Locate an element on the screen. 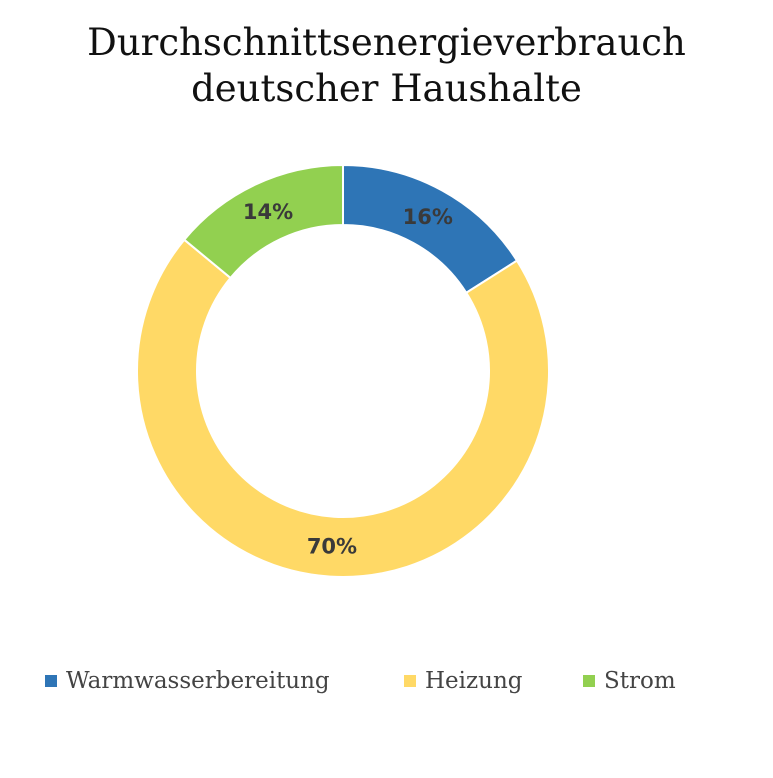  legend-item-strom: Strom is located at coordinates (629, 681).